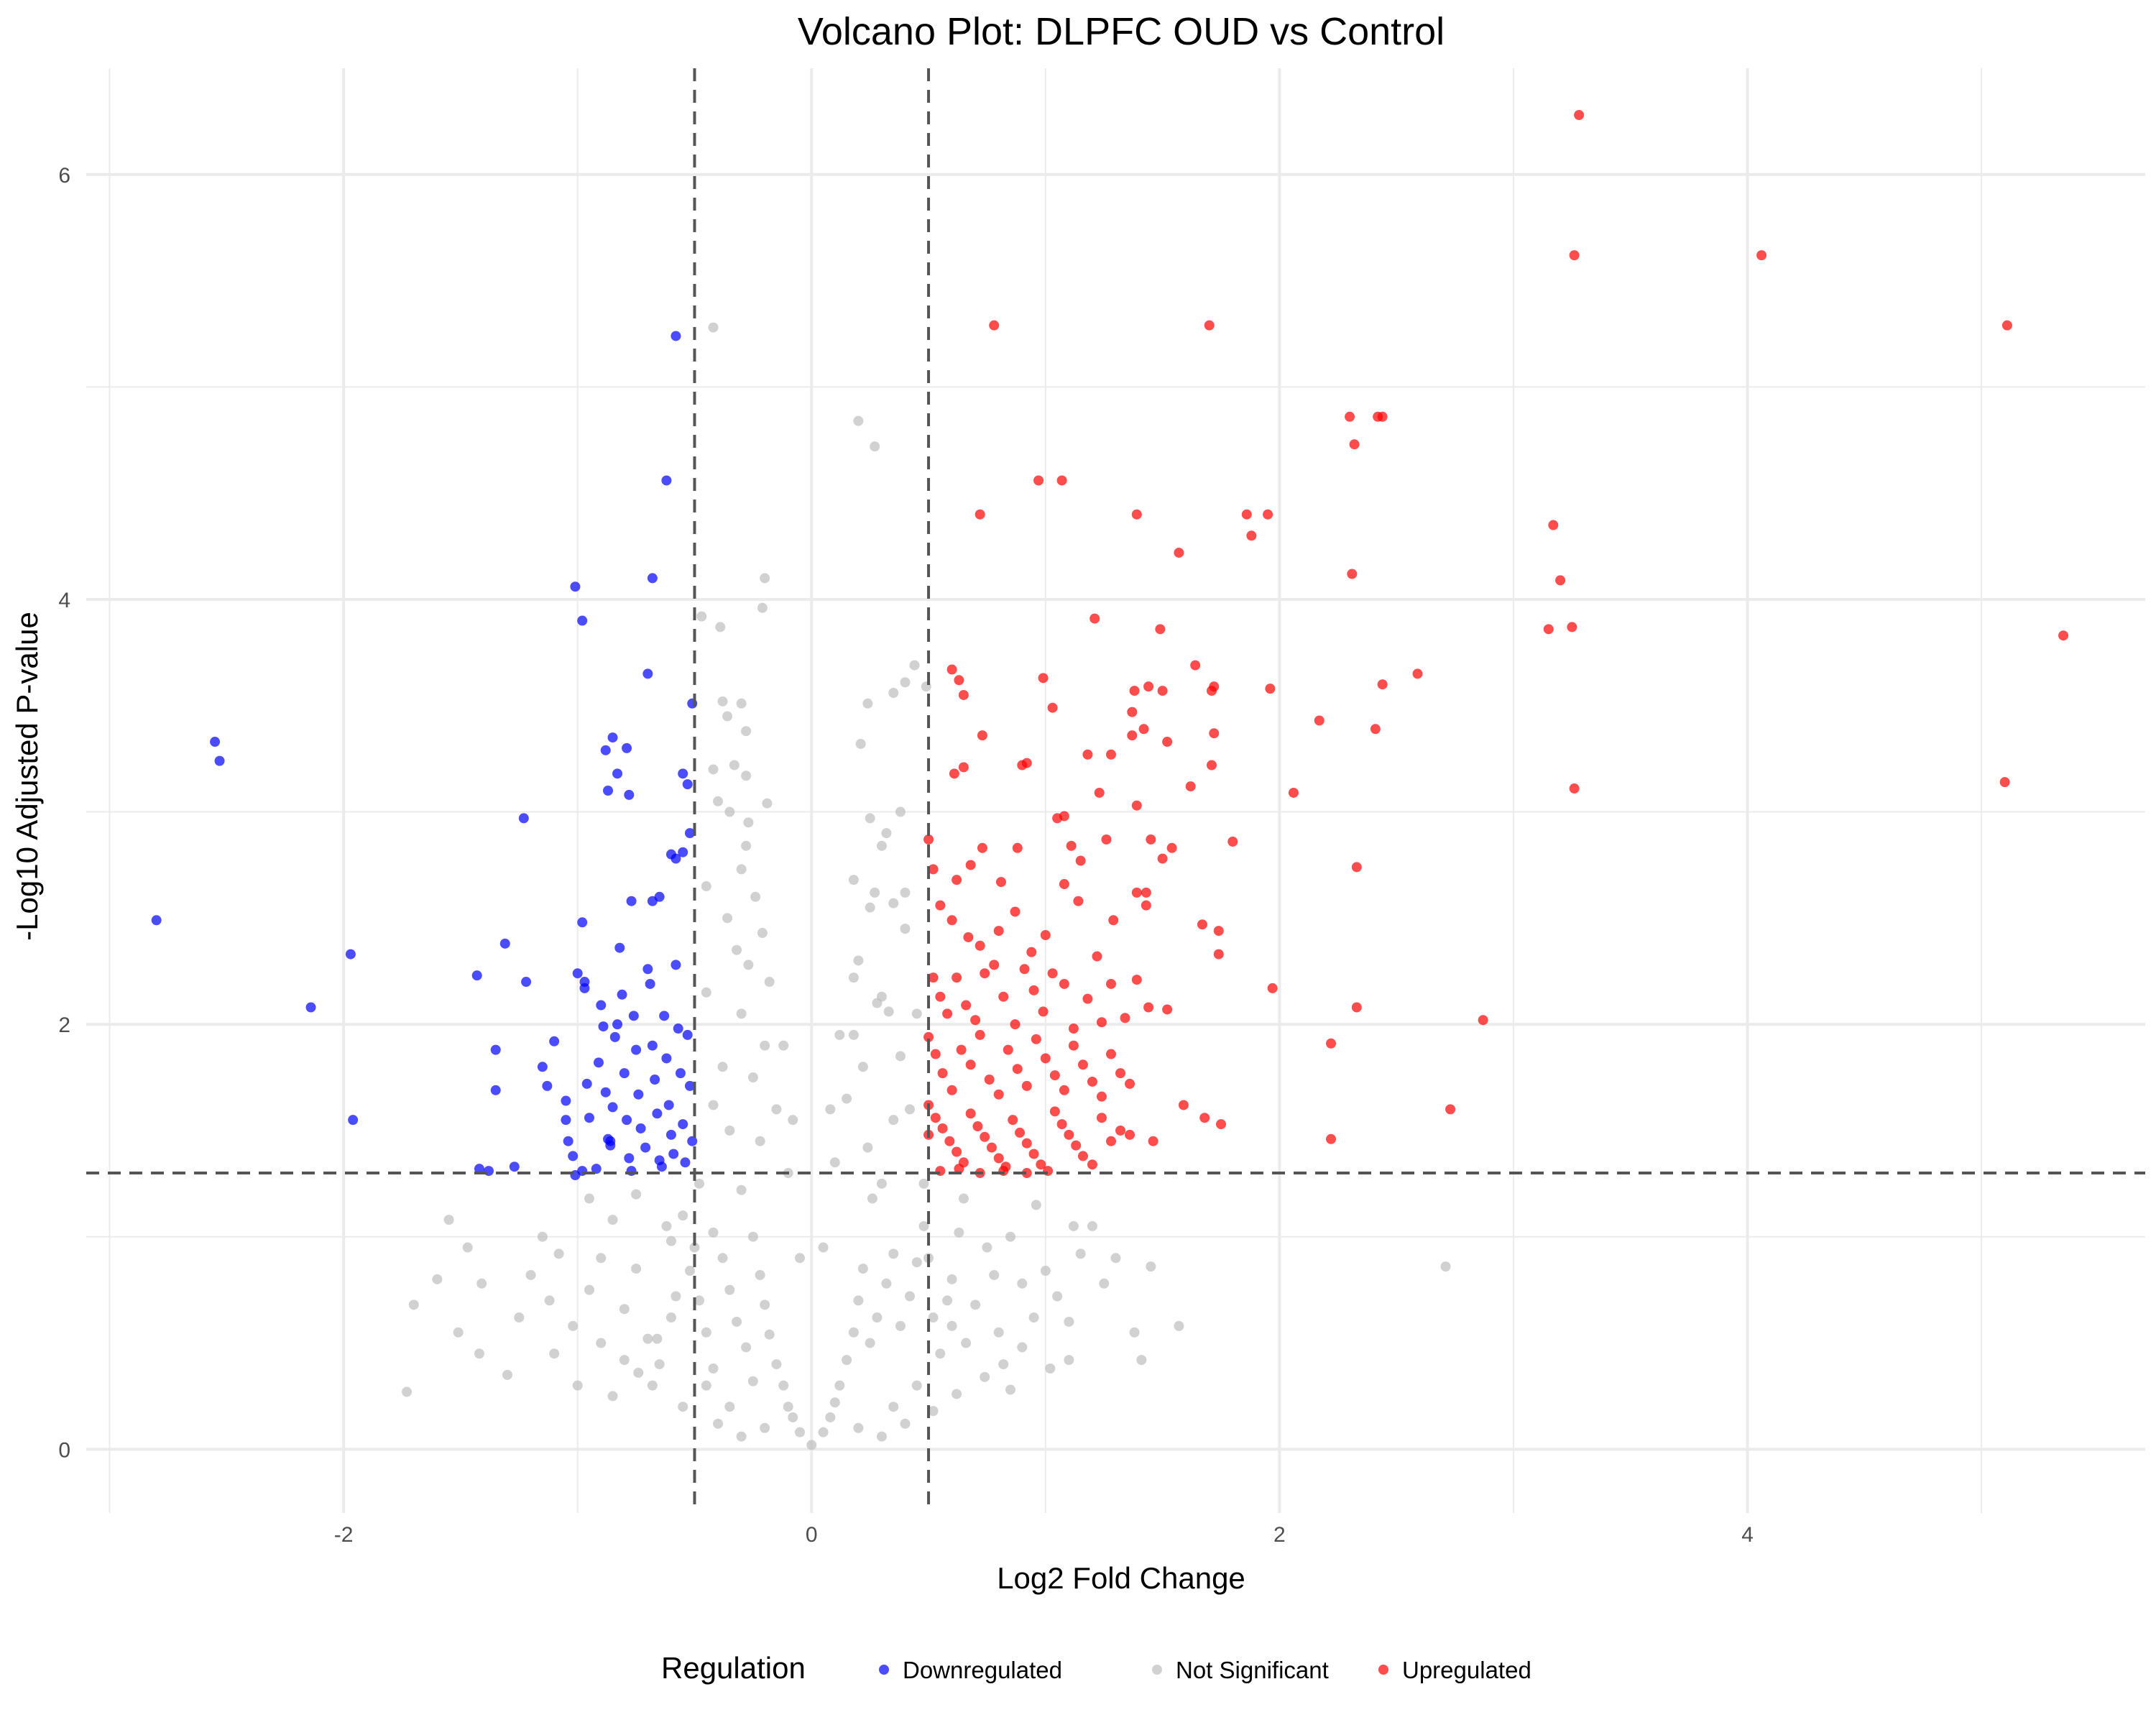  I want to click on y-axis-label: -Log10 Adjusted P-value, so click(27, 776).